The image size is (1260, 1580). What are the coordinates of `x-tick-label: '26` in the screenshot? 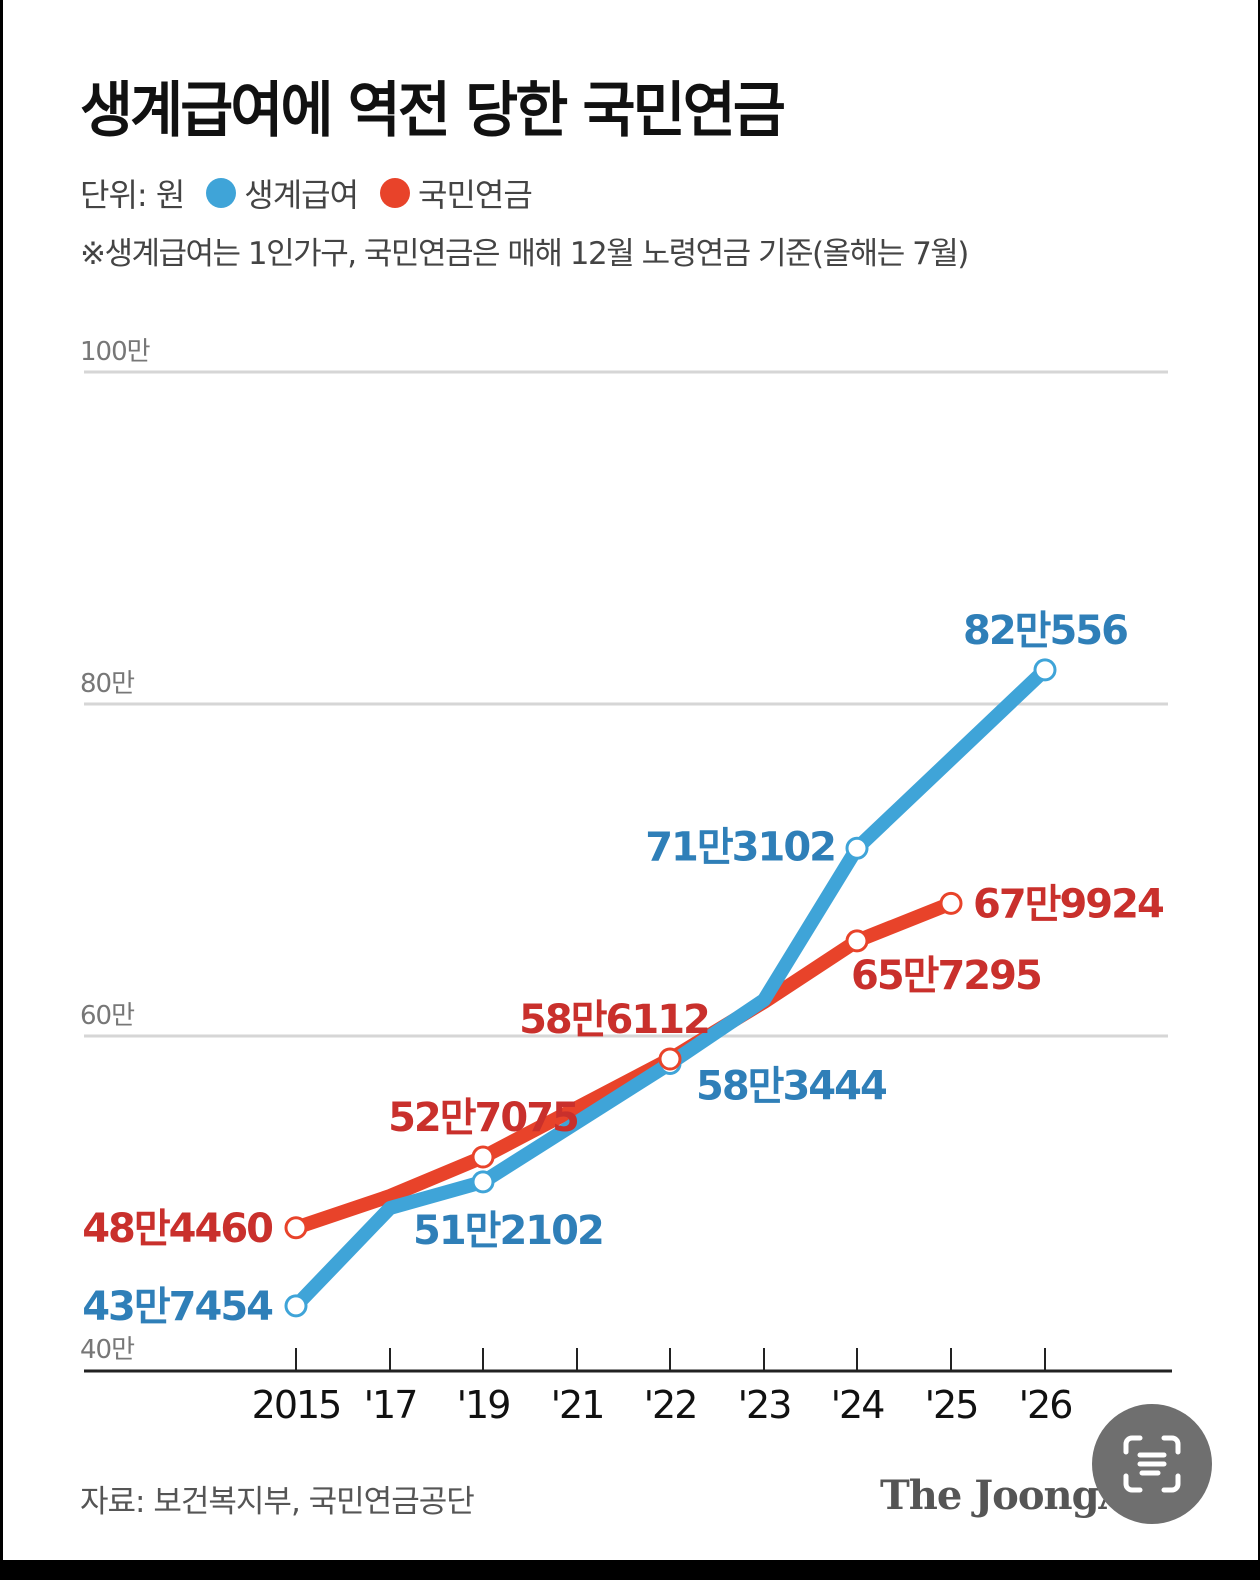 It's located at (1045, 1405).